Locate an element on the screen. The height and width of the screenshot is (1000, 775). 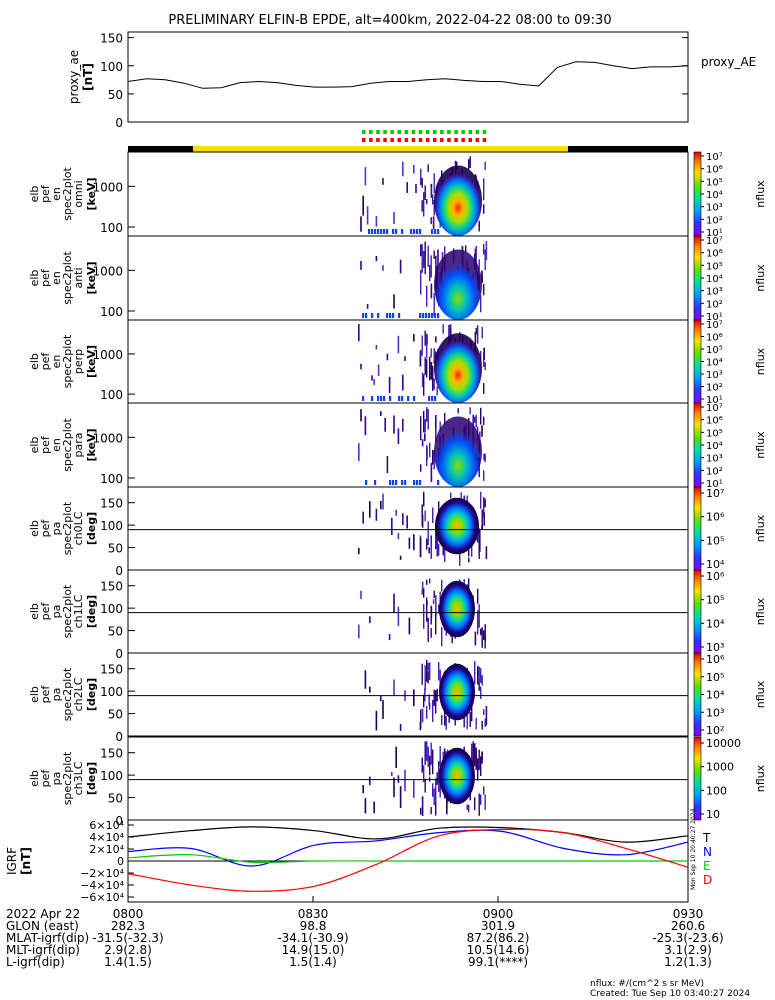
quality-bar-bad-left is located at coordinates (160, 149).